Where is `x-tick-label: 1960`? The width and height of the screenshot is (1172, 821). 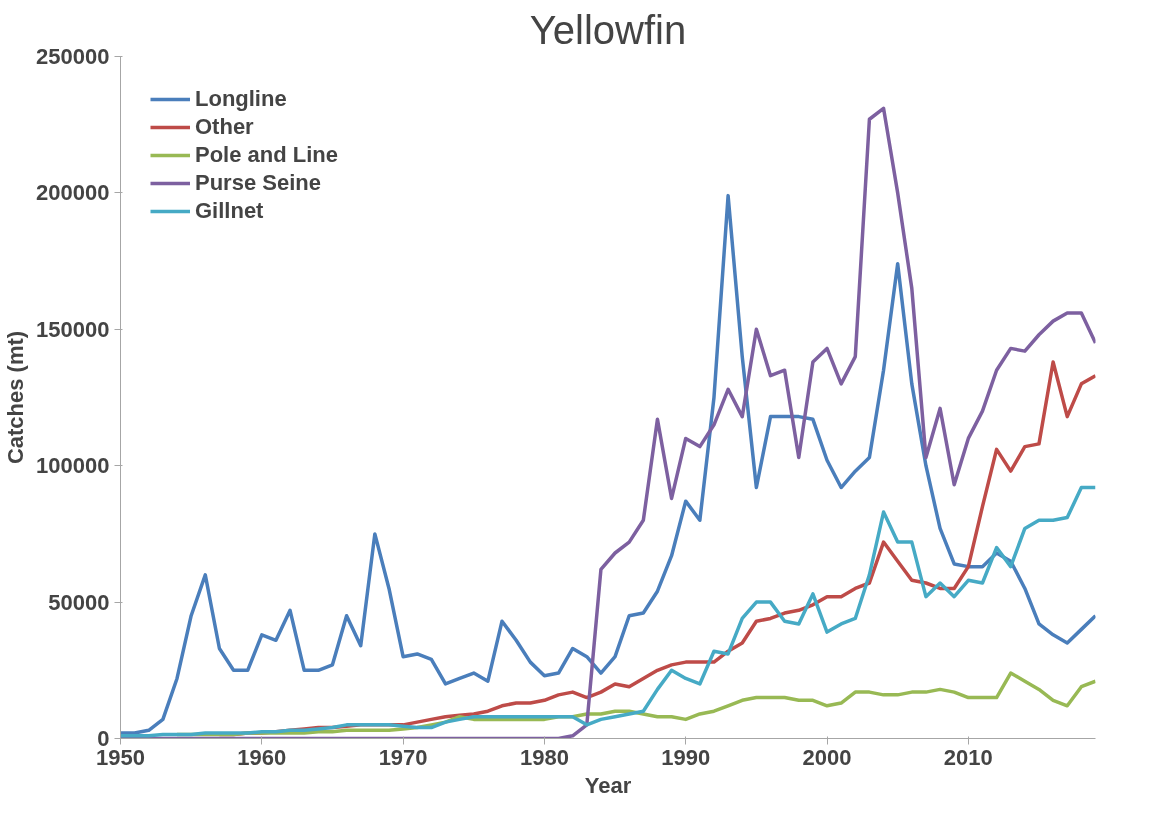
x-tick-label: 1960 is located at coordinates (262, 757).